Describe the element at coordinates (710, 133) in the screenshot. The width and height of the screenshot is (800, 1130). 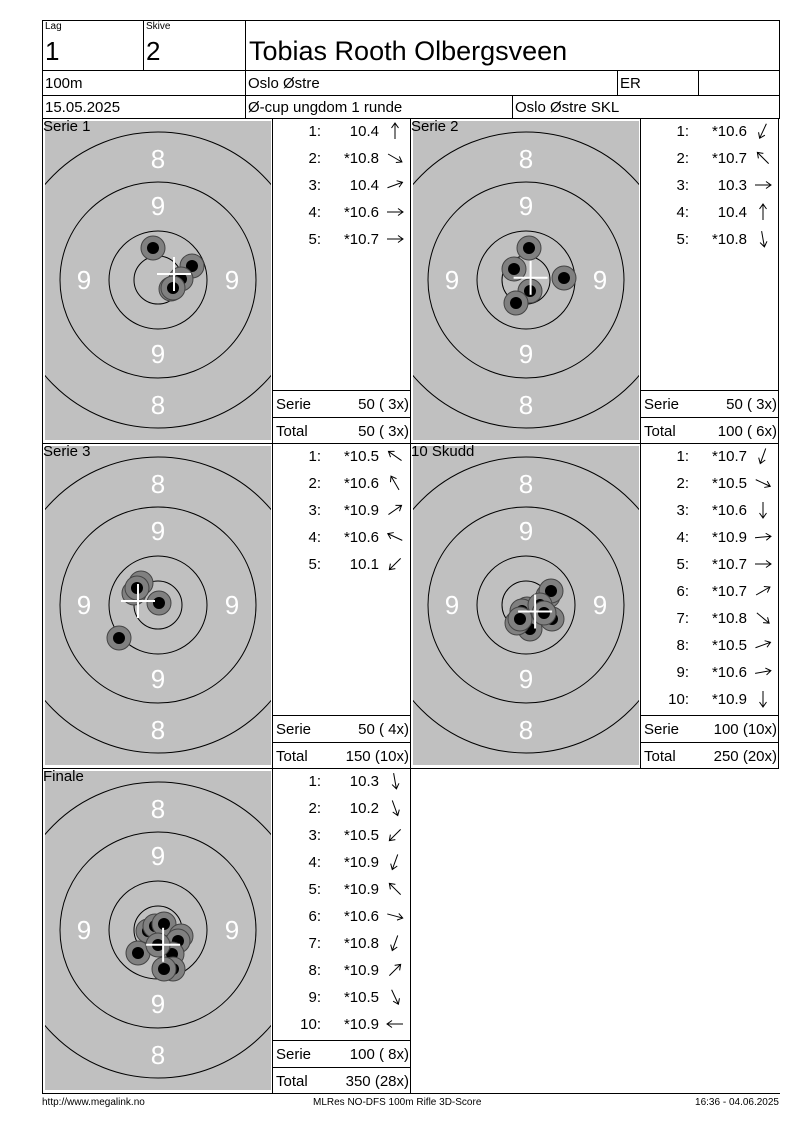
I see `shot-row: 1: *10.6` at that location.